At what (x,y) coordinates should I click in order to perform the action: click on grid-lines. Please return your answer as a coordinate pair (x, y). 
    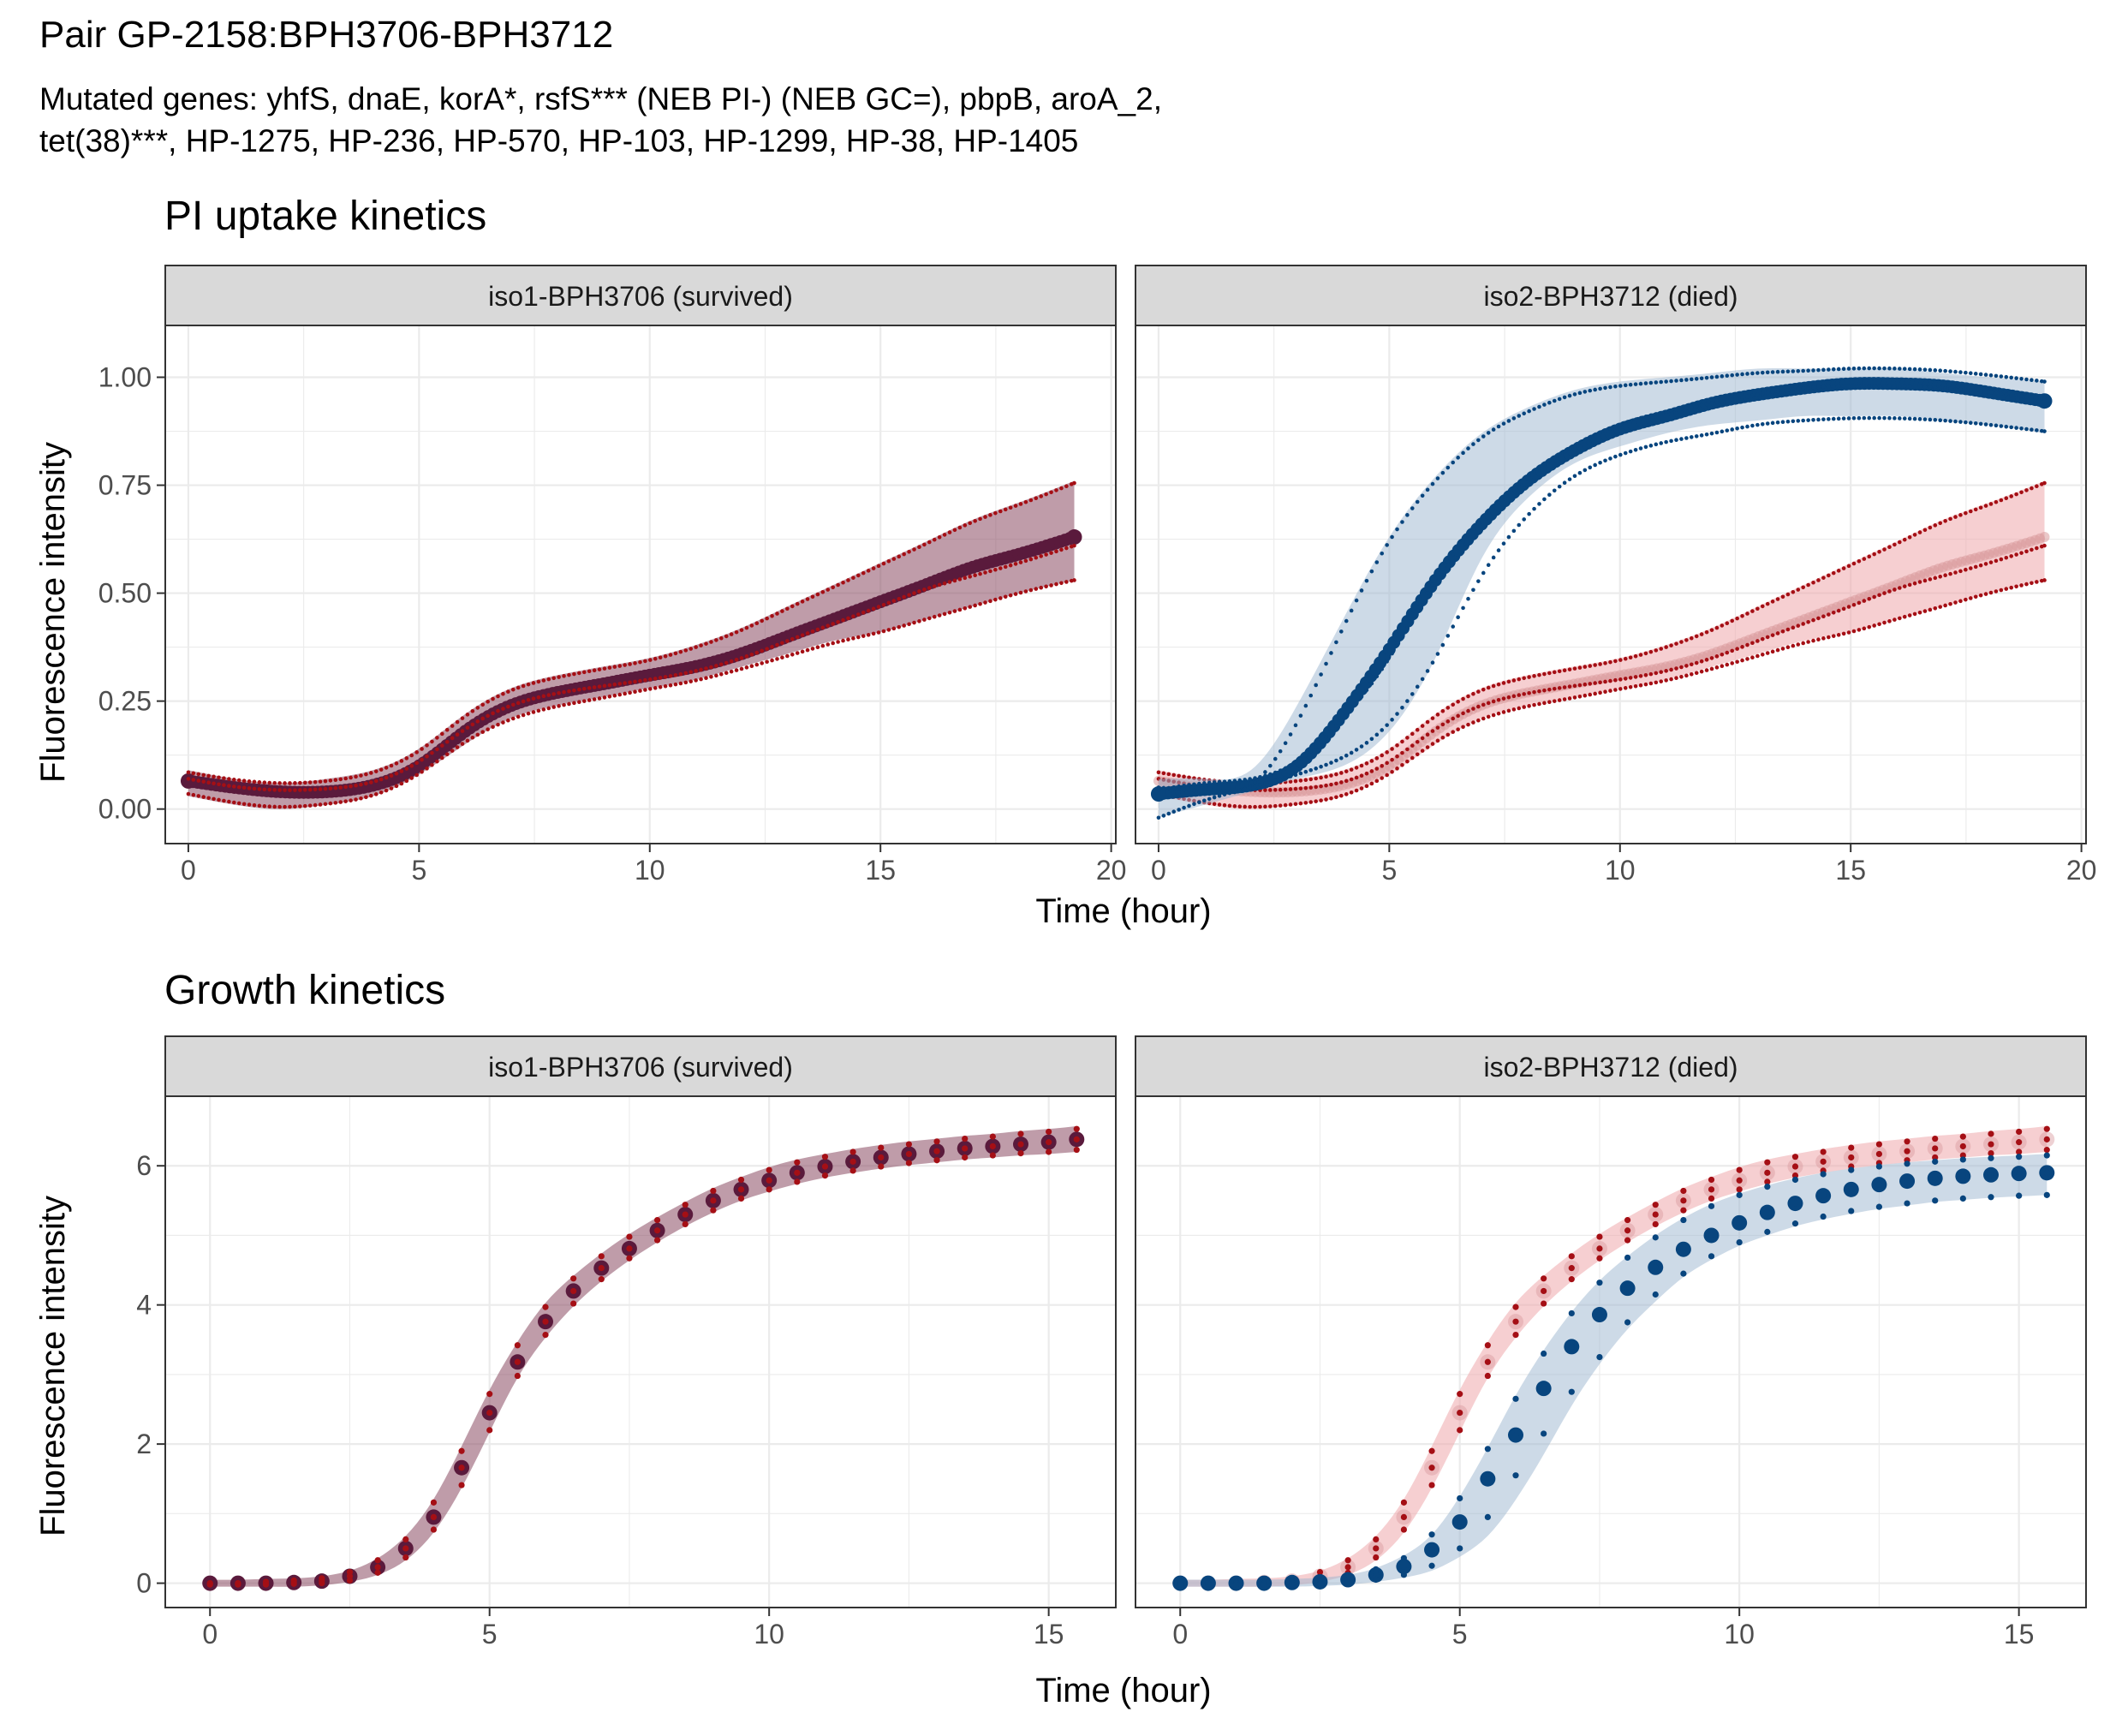
    Looking at the image, I should click on (1610, 584).